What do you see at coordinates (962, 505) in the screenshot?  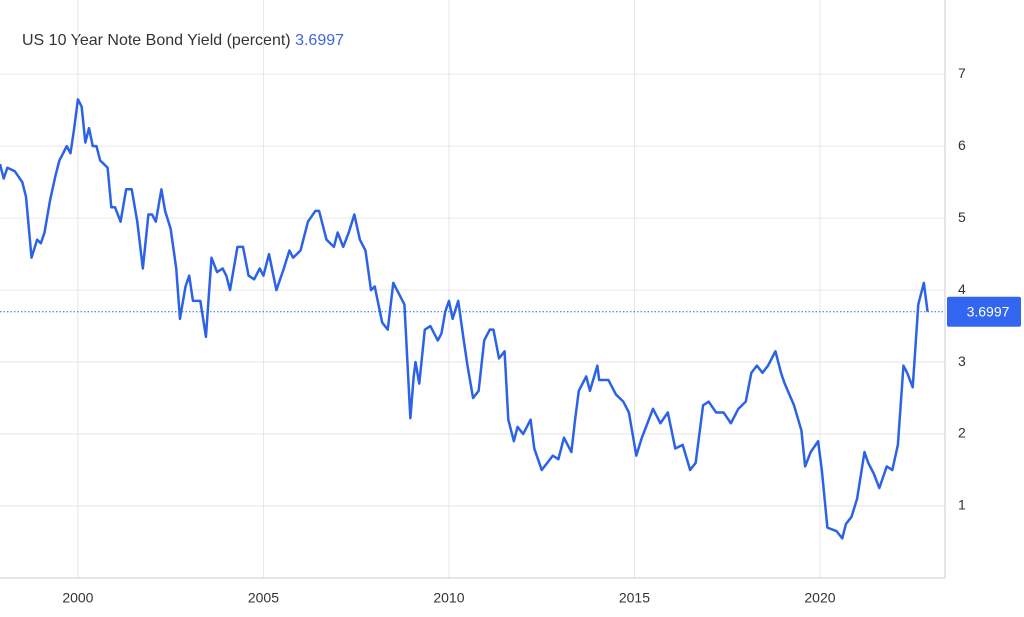 I see `y-tick-label: 1` at bounding box center [962, 505].